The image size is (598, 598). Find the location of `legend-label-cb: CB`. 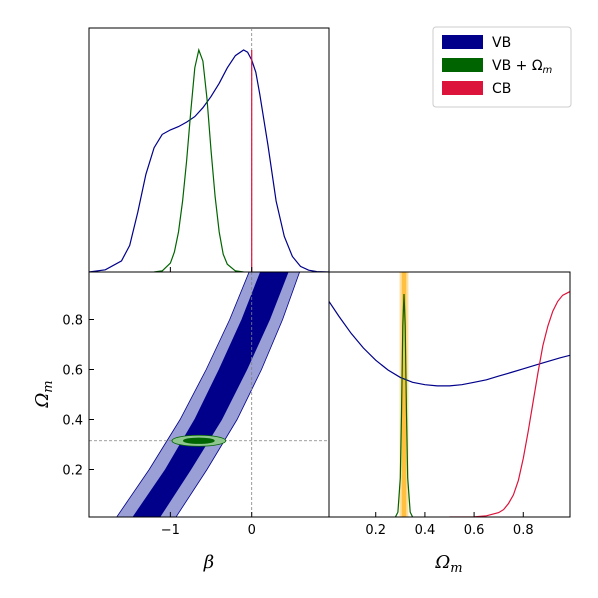

legend-label-cb: CB is located at coordinates (501, 89).